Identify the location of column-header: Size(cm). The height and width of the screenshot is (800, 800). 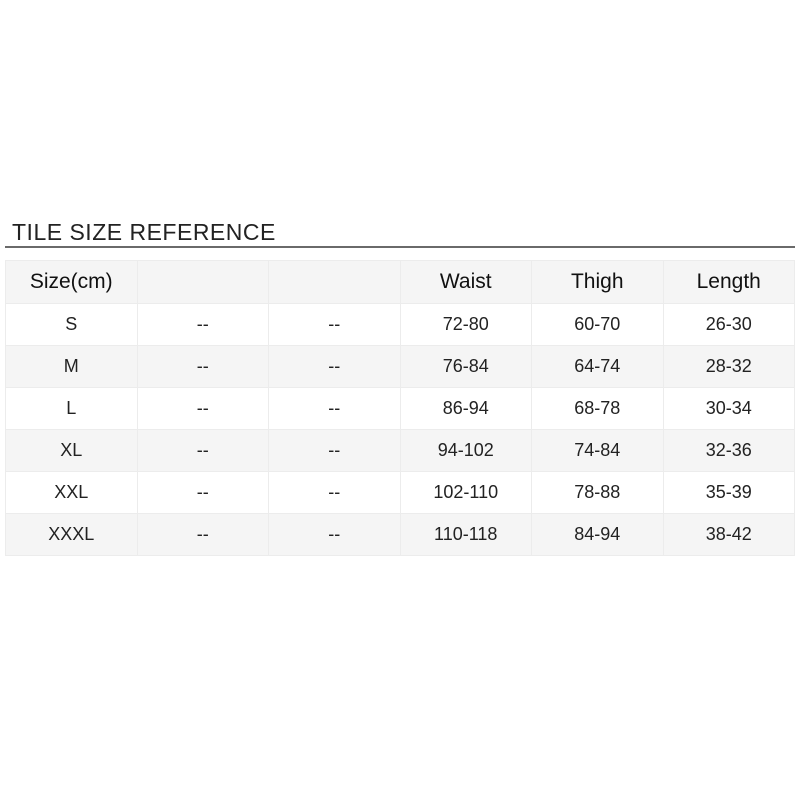
(71, 282).